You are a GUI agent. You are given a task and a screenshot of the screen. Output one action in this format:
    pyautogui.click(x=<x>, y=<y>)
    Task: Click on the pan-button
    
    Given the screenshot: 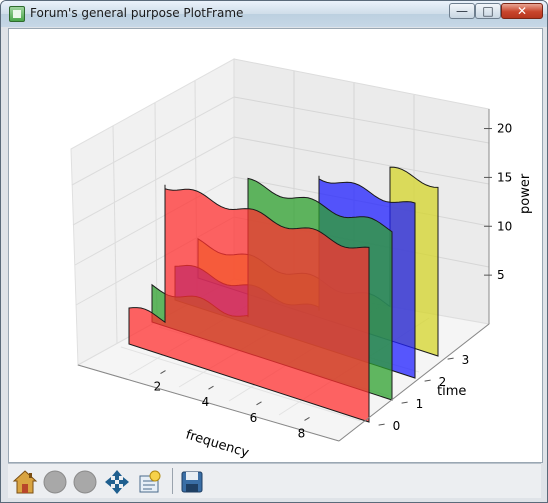 What is the action you would take?
    pyautogui.click(x=117, y=482)
    